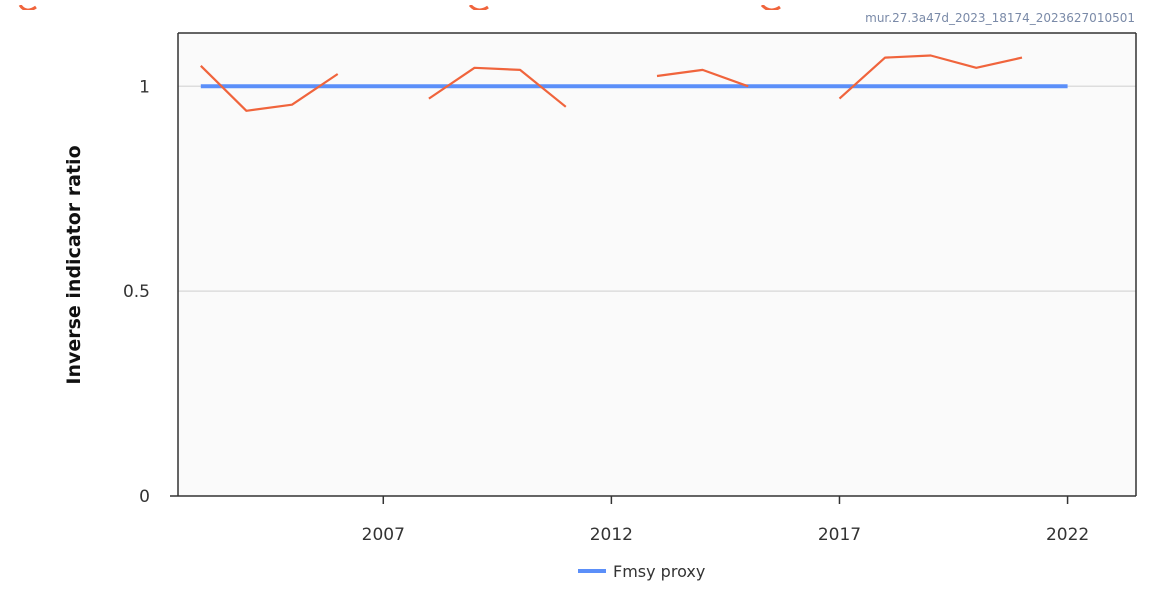 The height and width of the screenshot is (593, 1153). Describe the element at coordinates (839, 535) in the screenshot. I see `x-tick-label: 2017` at that location.